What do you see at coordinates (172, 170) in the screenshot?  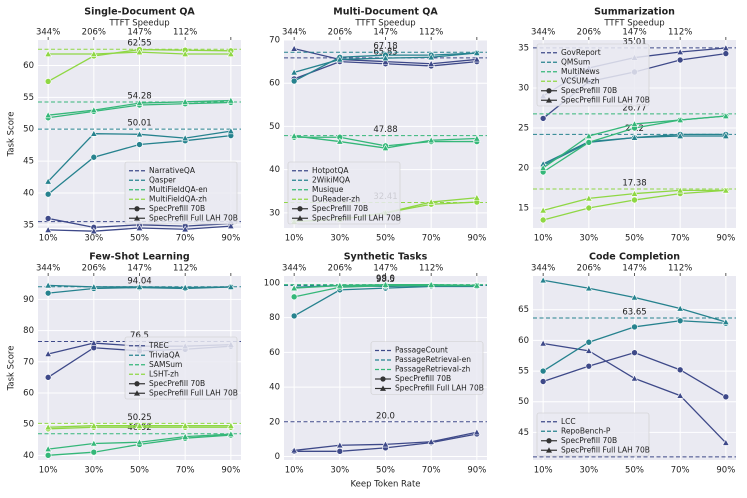 I see `legend-label: NarrativeQA` at bounding box center [172, 170].